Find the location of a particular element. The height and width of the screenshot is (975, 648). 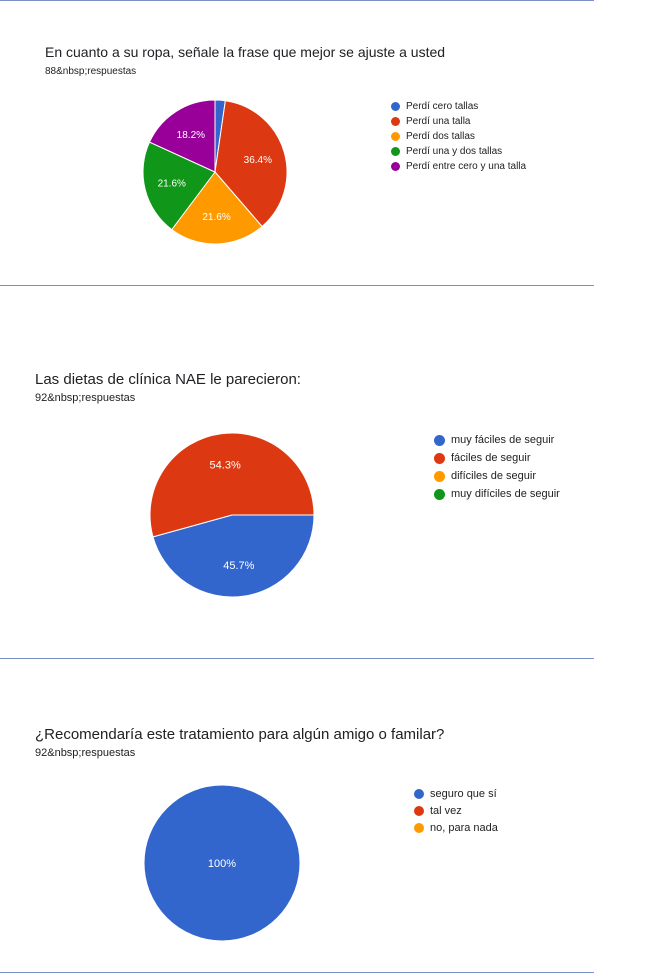

legend-label: Perdí una y dos tallas is located at coordinates (454, 151).